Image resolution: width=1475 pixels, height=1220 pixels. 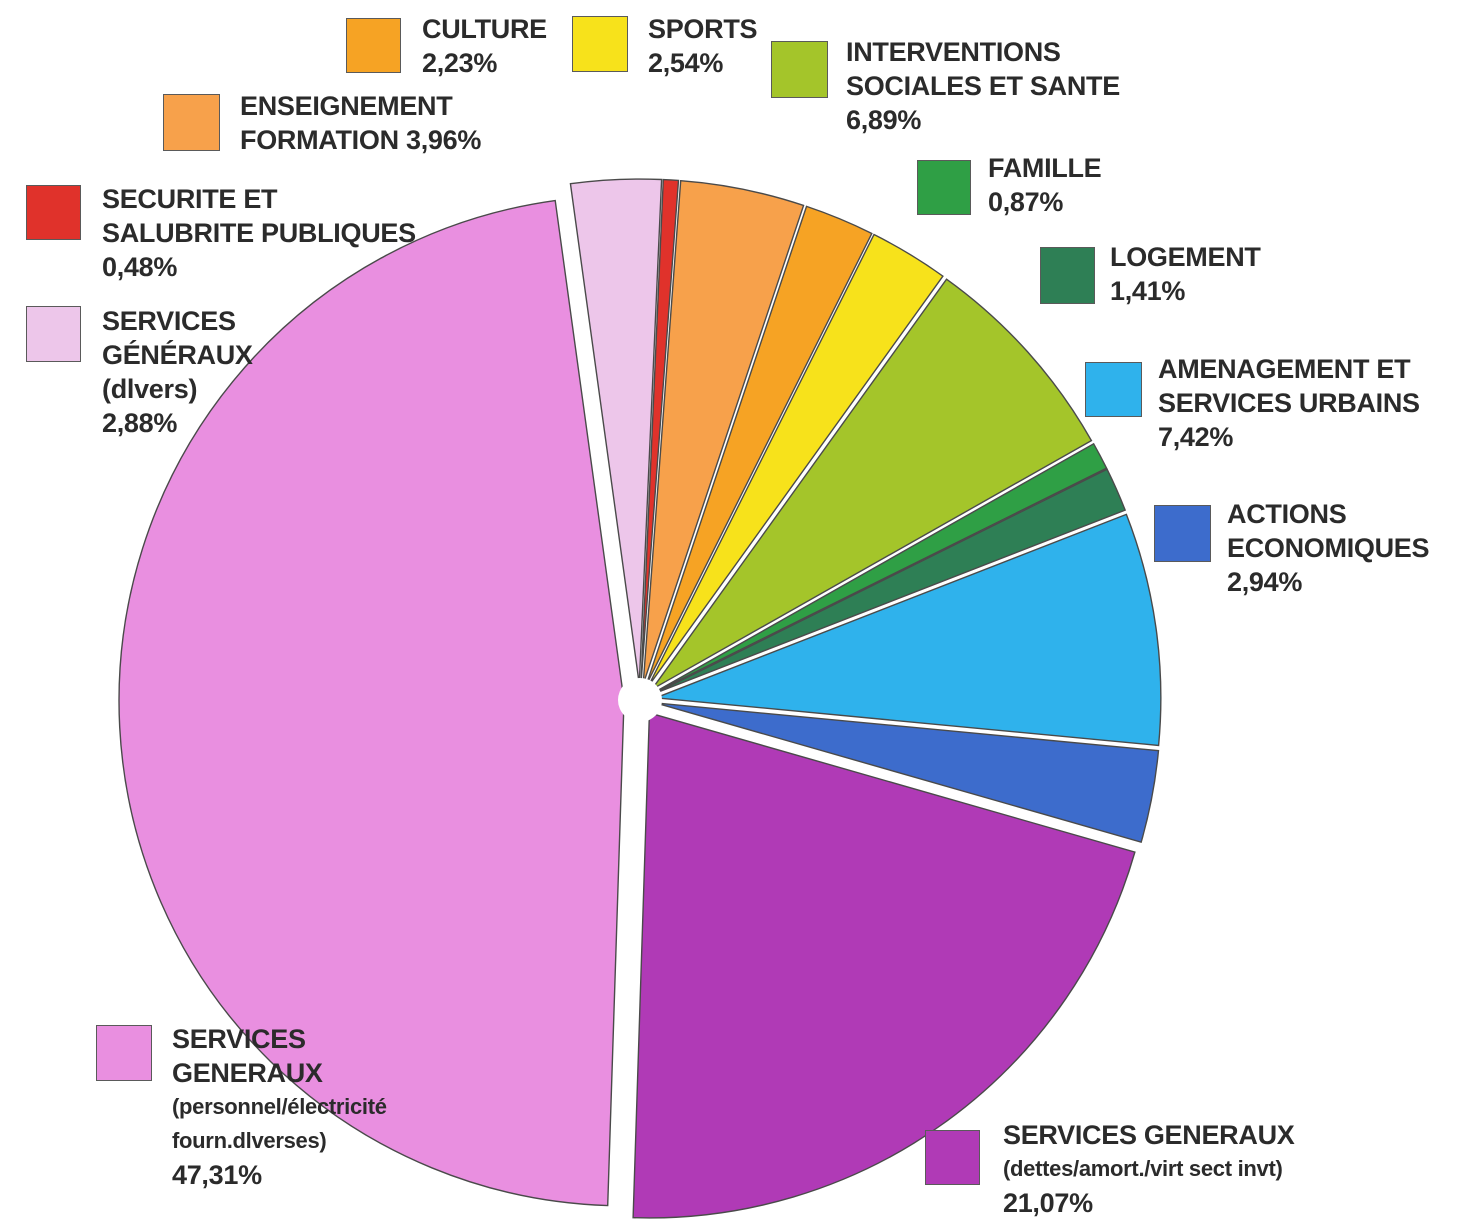 What do you see at coordinates (1148, 291) in the screenshot?
I see `legend-value: 1,41%` at bounding box center [1148, 291].